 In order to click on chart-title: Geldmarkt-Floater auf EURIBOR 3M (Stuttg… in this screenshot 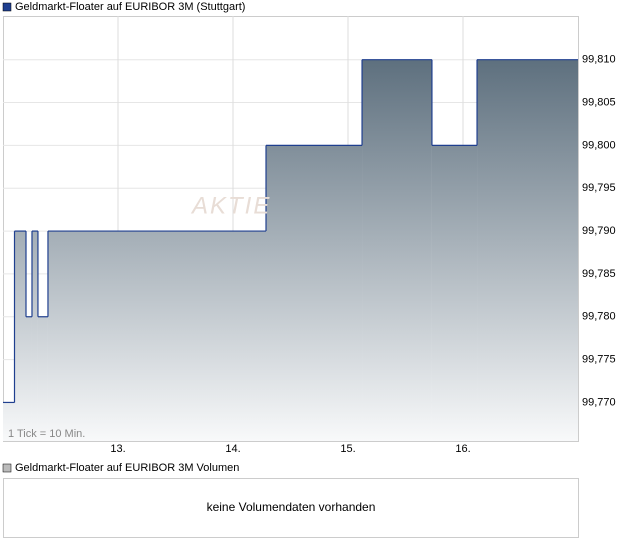, I will do `click(130, 7)`.